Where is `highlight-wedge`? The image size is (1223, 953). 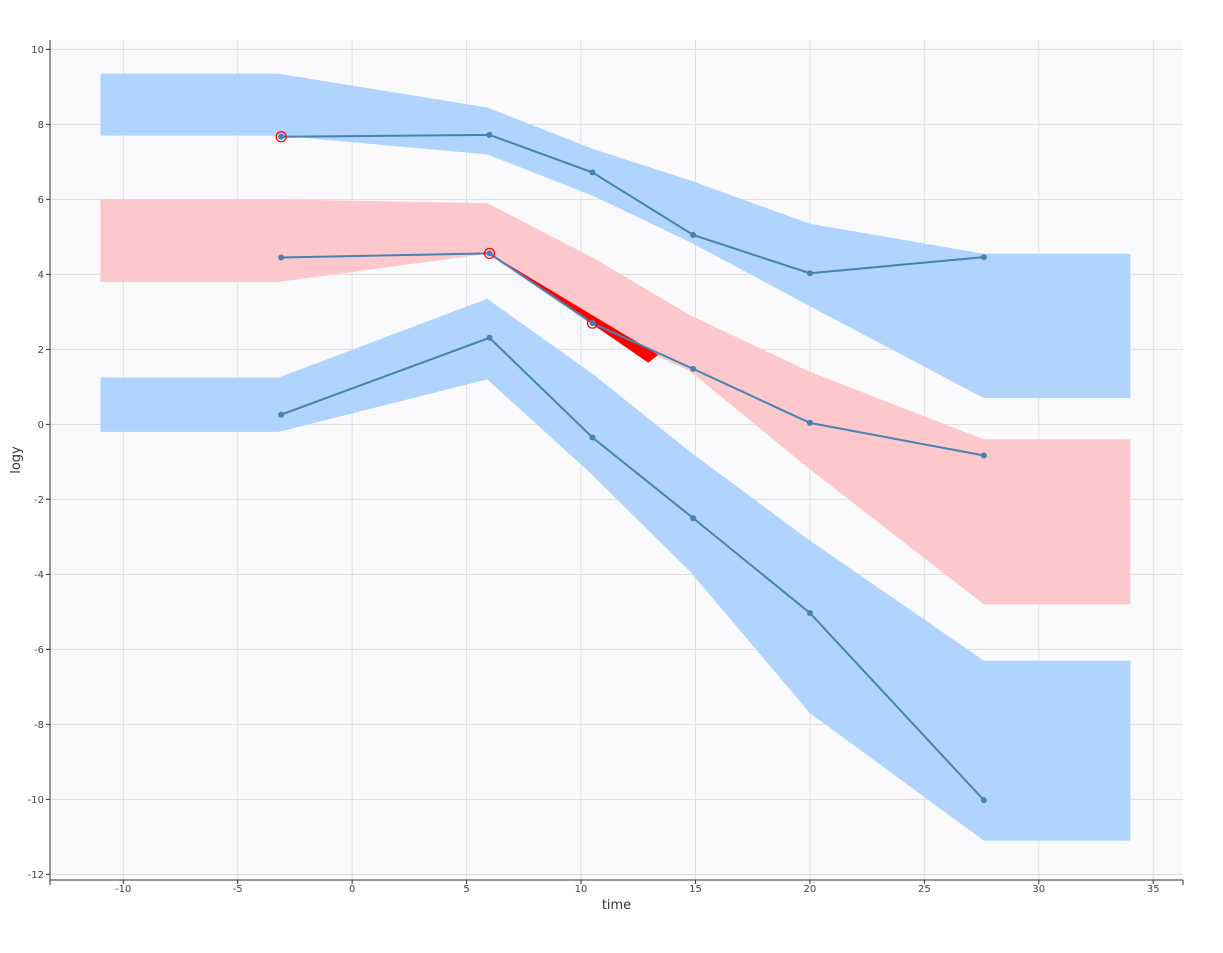 highlight-wedge is located at coordinates (574, 308).